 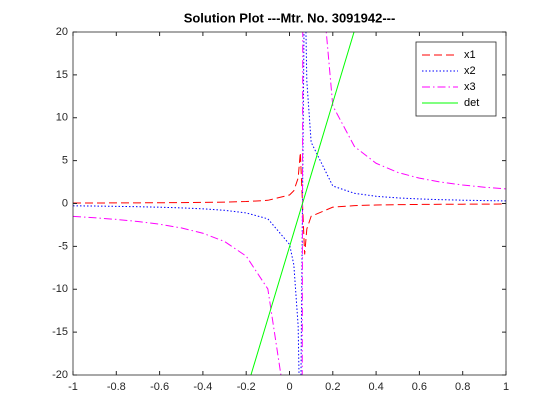 What do you see at coordinates (63, 246) in the screenshot?
I see `y-tick-label: -5` at bounding box center [63, 246].